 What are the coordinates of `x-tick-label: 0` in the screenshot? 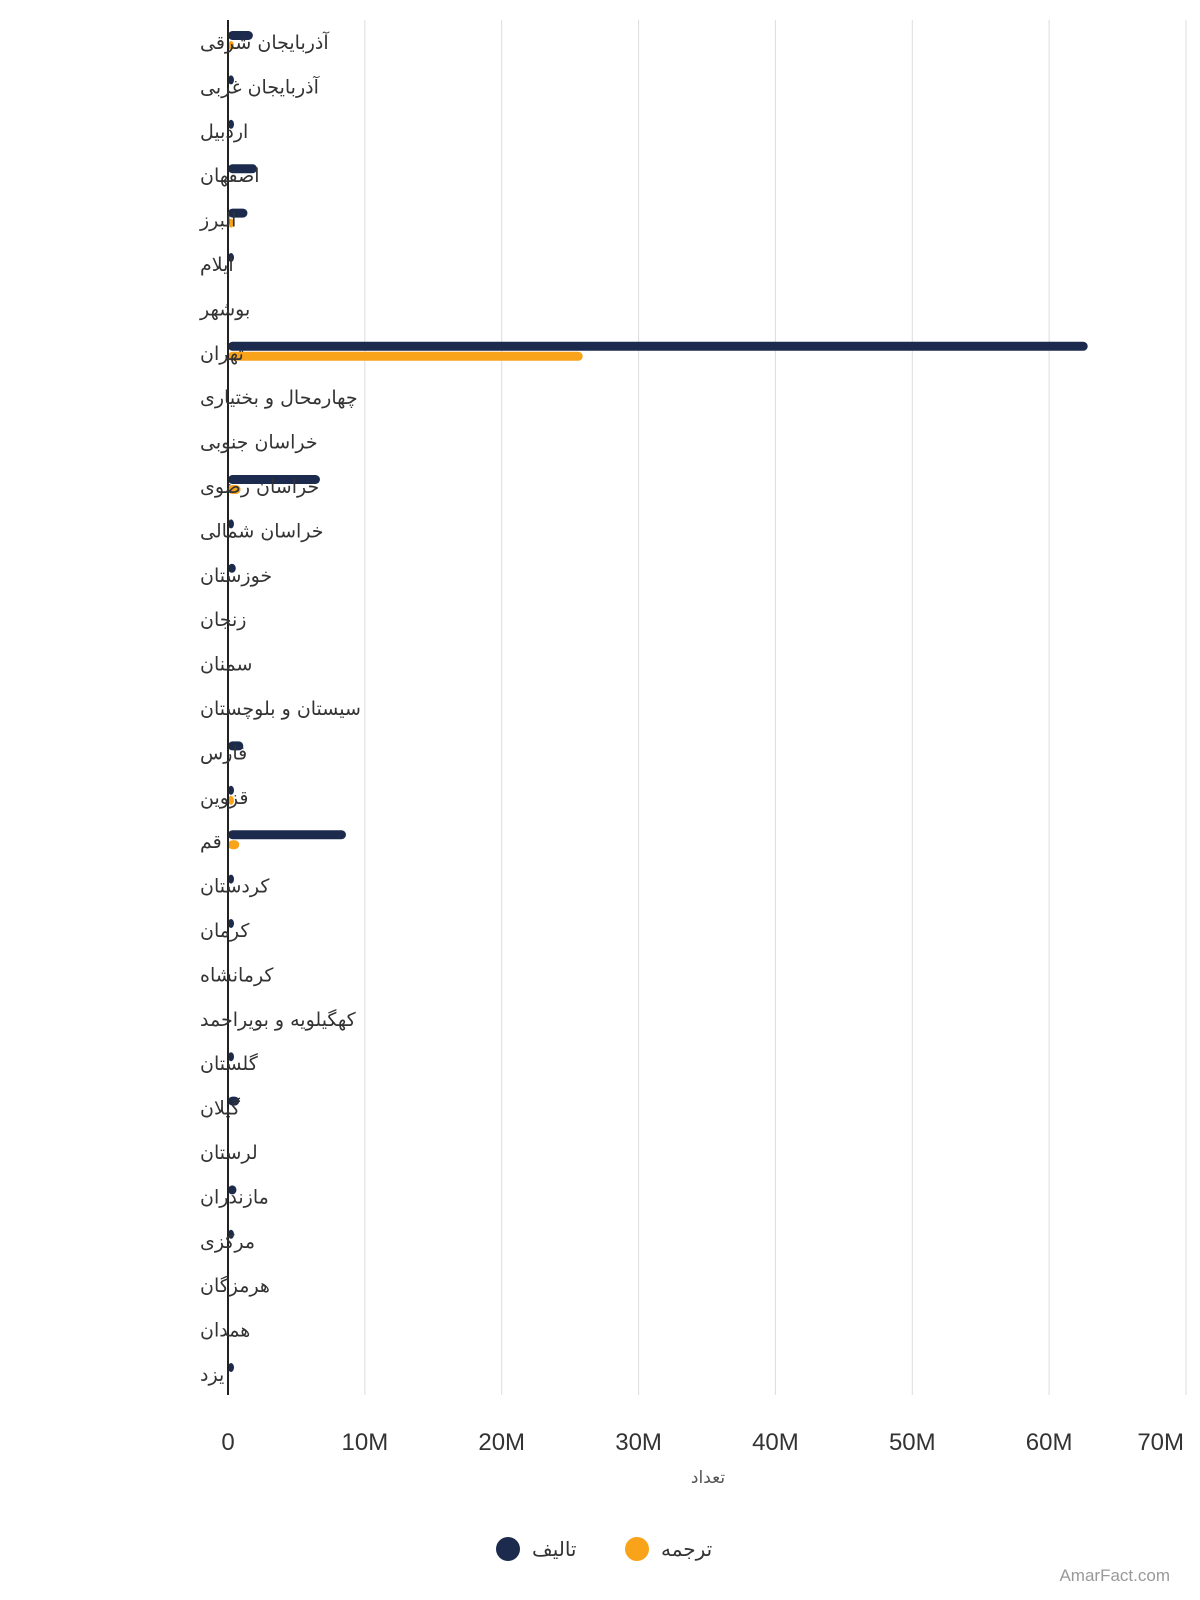 It's located at (227, 1442).